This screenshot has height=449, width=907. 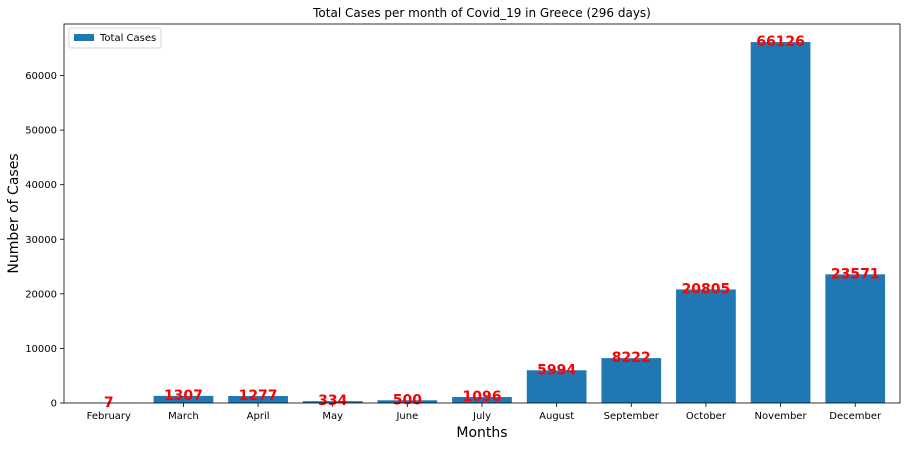 I want to click on legend: Total Cases, so click(x=115, y=38).